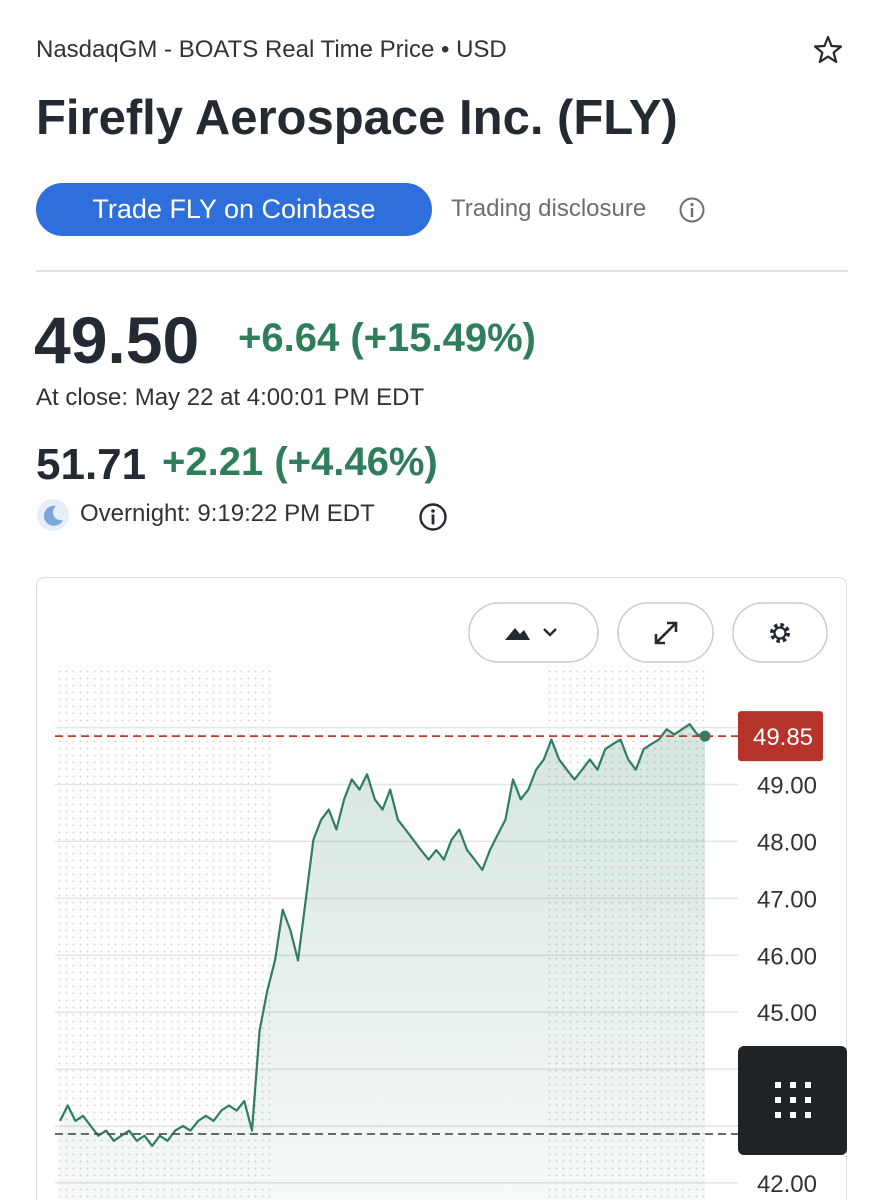 Image resolution: width=883 pixels, height=1200 pixels. Describe the element at coordinates (787, 842) in the screenshot. I see `y-tick-label: 48.00` at that location.